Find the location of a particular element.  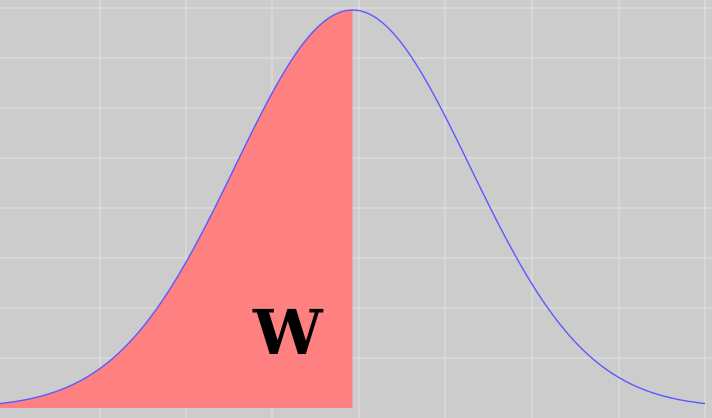

annotation-label: W is located at coordinates (288, 332).